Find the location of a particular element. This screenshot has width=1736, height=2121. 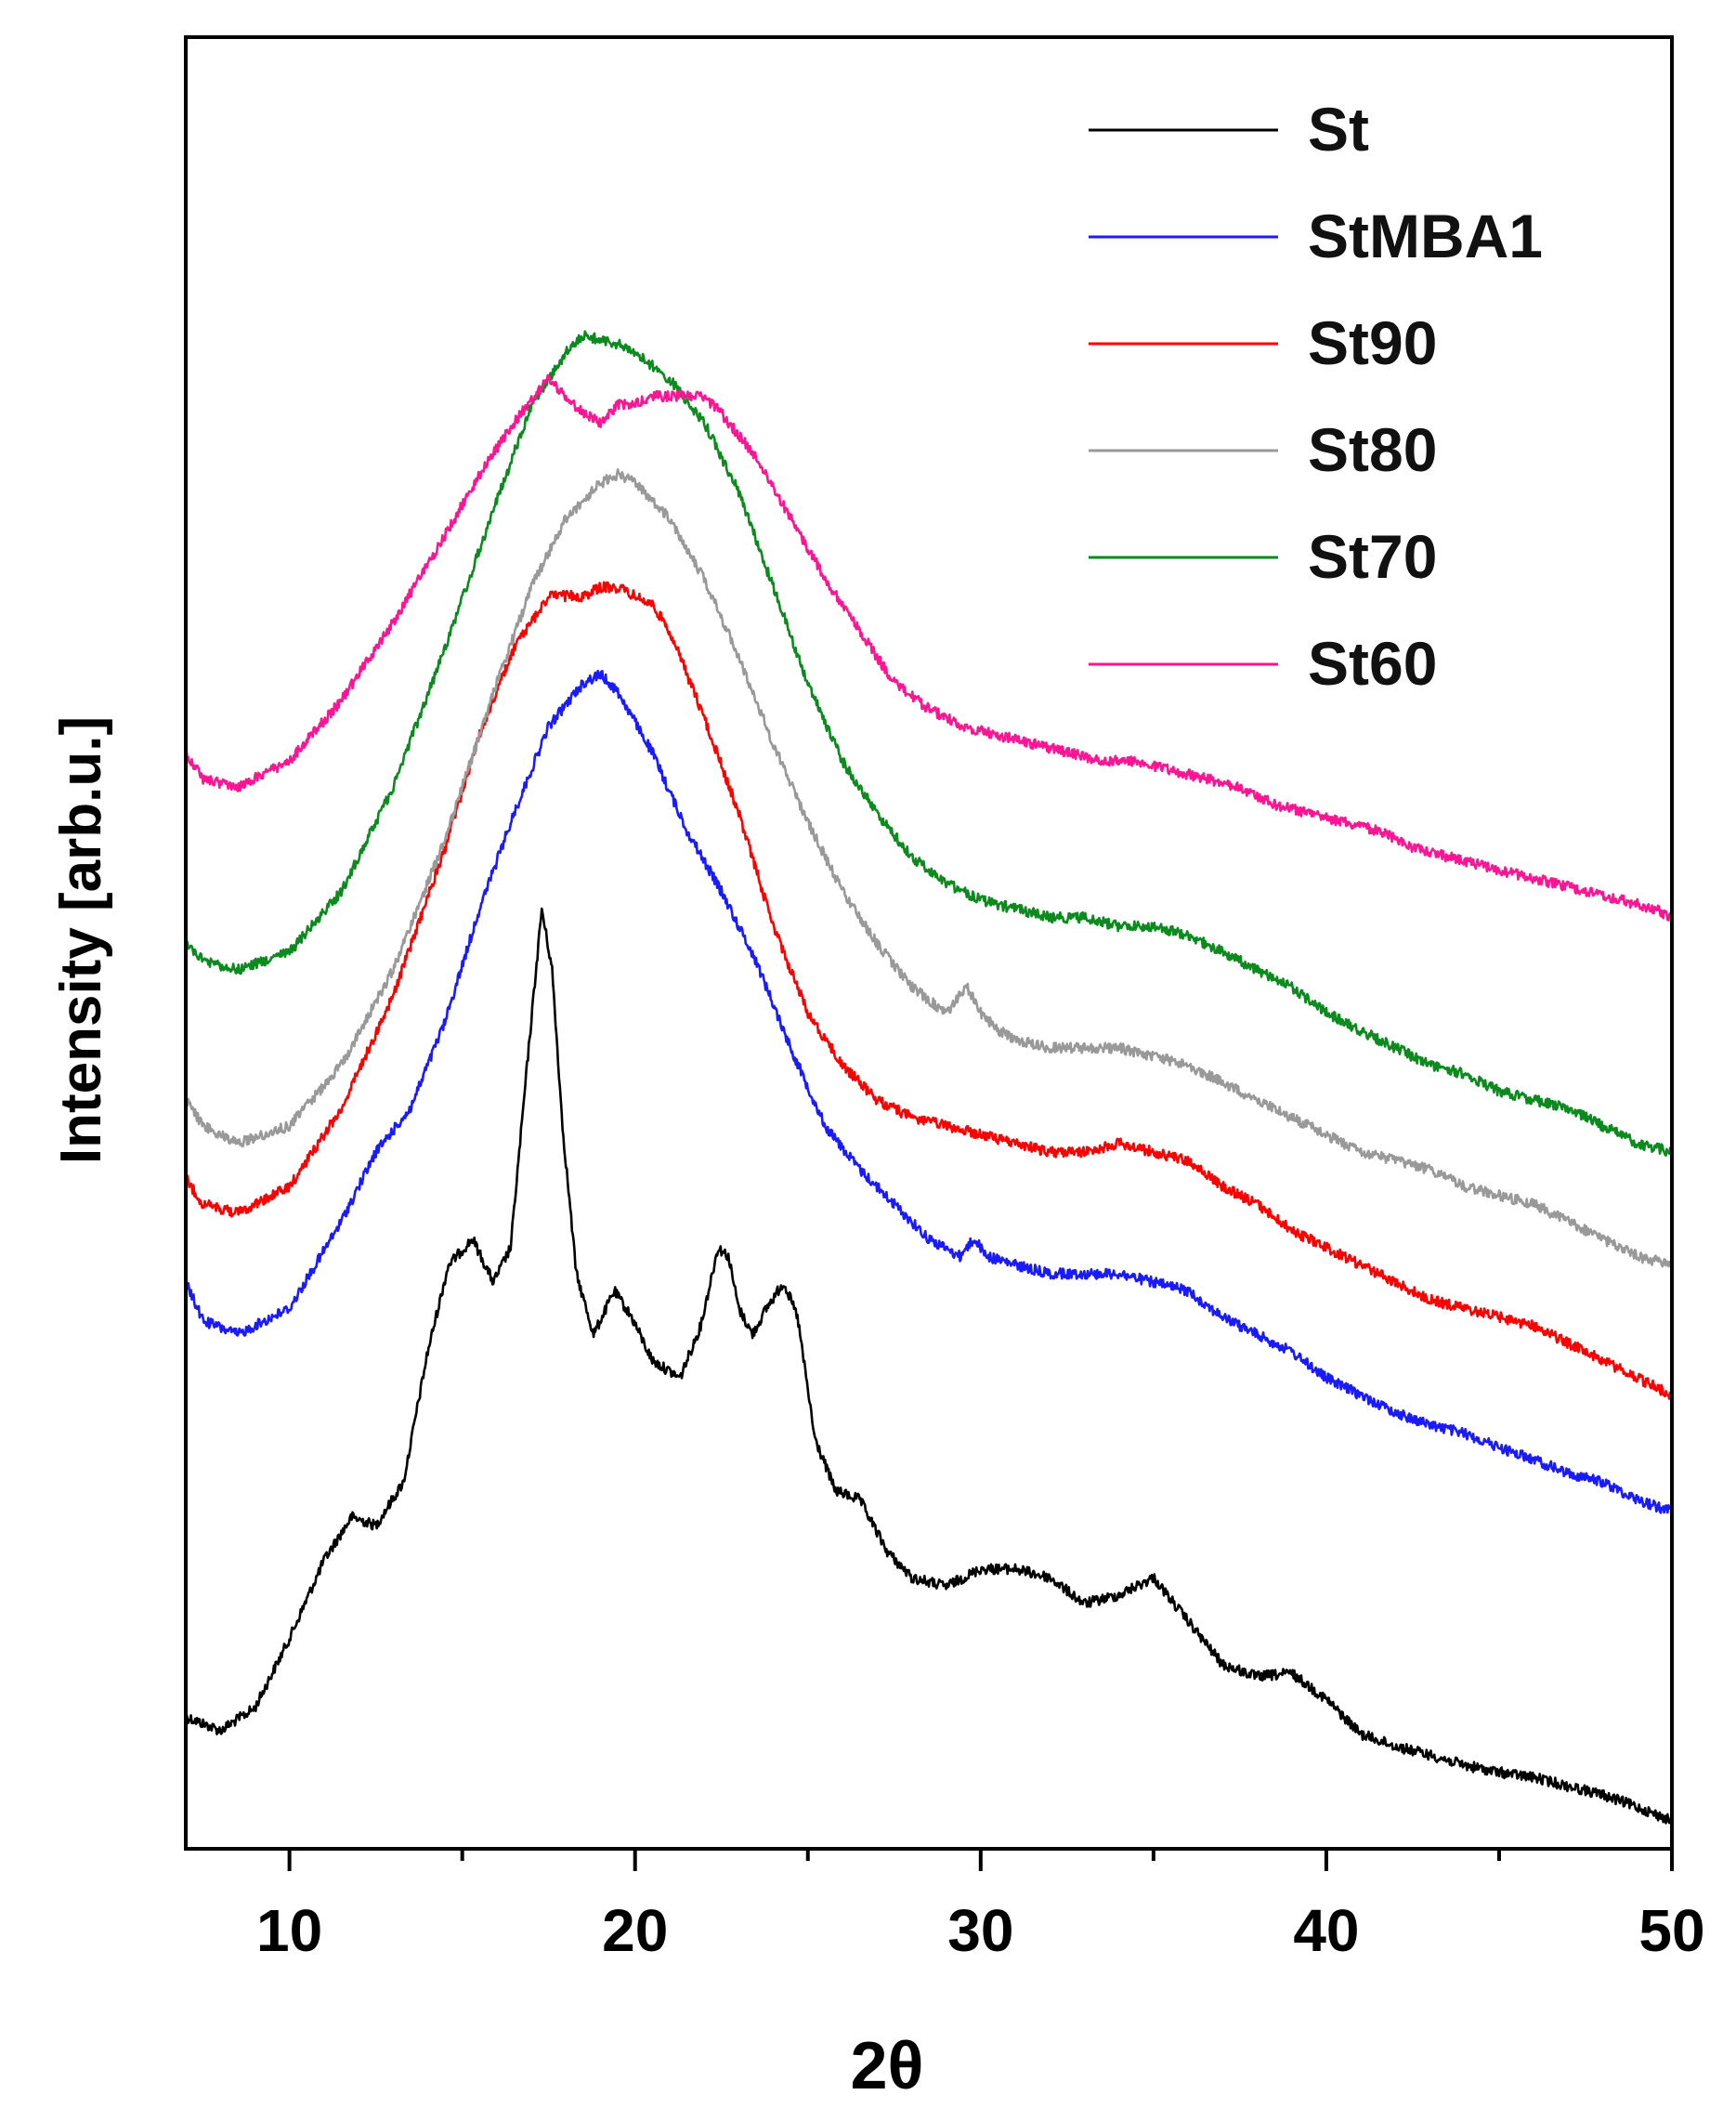

legend: St StMBA1 St90 St80 St70 St60 is located at coordinates (1316, 396).